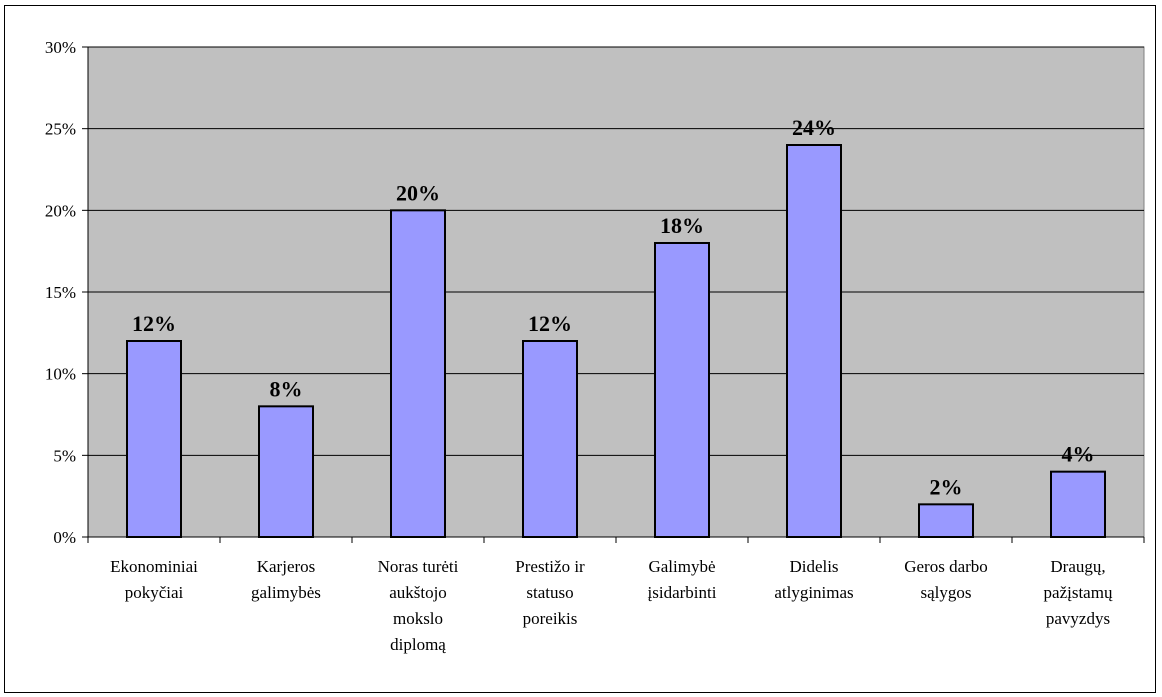  What do you see at coordinates (154, 566) in the screenshot?
I see `x-category-label-line: Ekonominiai` at bounding box center [154, 566].